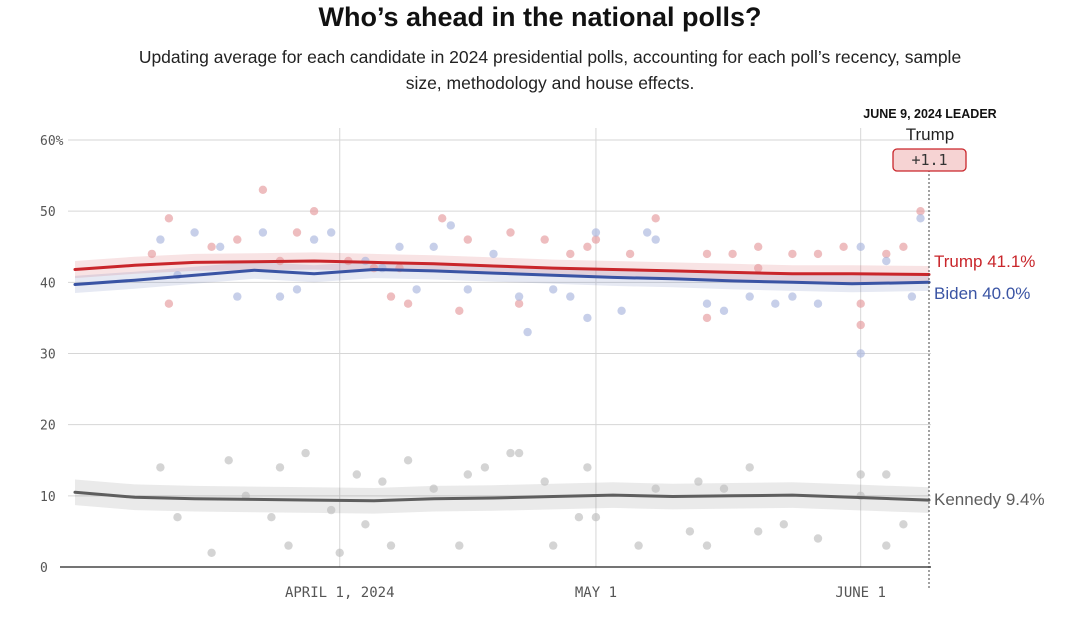 This screenshot has width=1080, height=624. Describe the element at coordinates (930, 134) in the screenshot. I see `leader-name: Trump` at that location.